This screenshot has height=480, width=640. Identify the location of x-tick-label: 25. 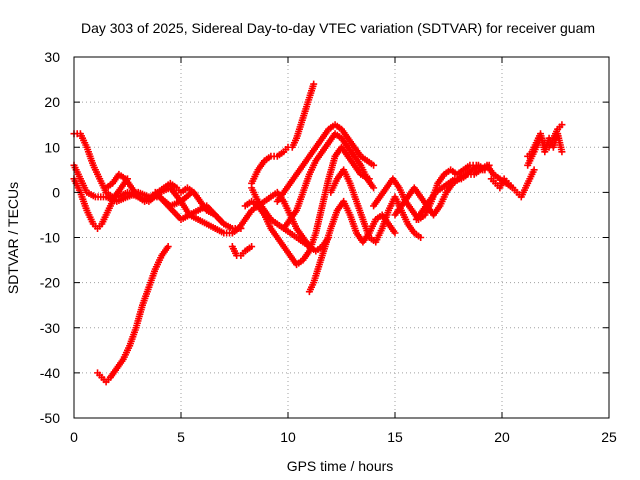
(609, 437).